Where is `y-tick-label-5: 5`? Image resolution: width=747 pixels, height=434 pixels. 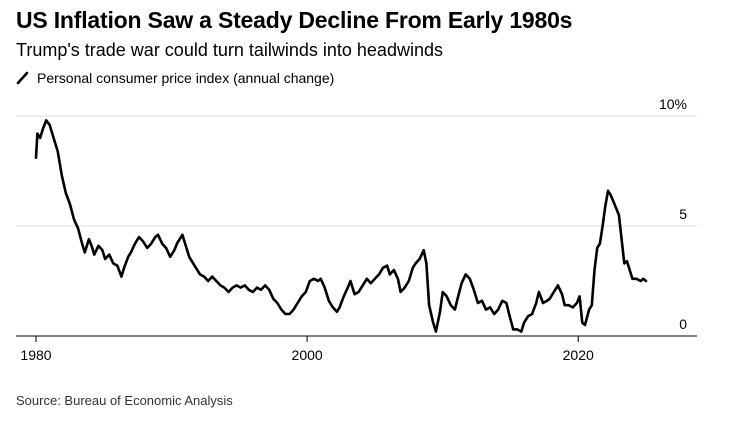 y-tick-label-5: 5 is located at coordinates (683, 214).